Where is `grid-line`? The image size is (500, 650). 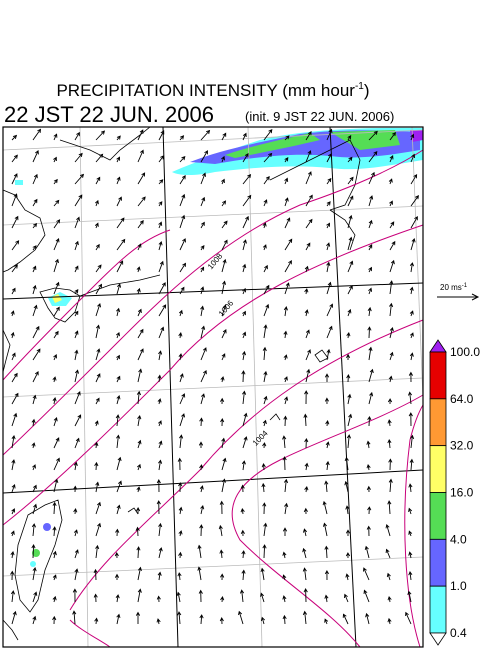 grid-line is located at coordinates (84, 387).